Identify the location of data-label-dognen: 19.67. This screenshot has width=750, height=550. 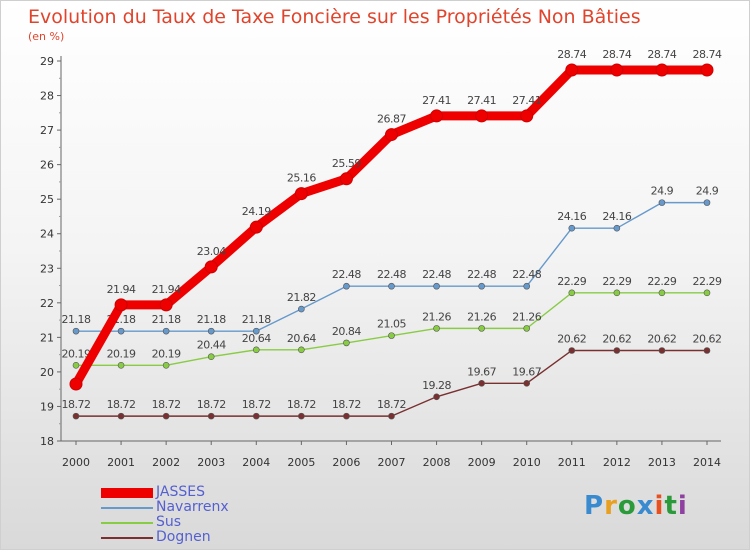
(526, 371).